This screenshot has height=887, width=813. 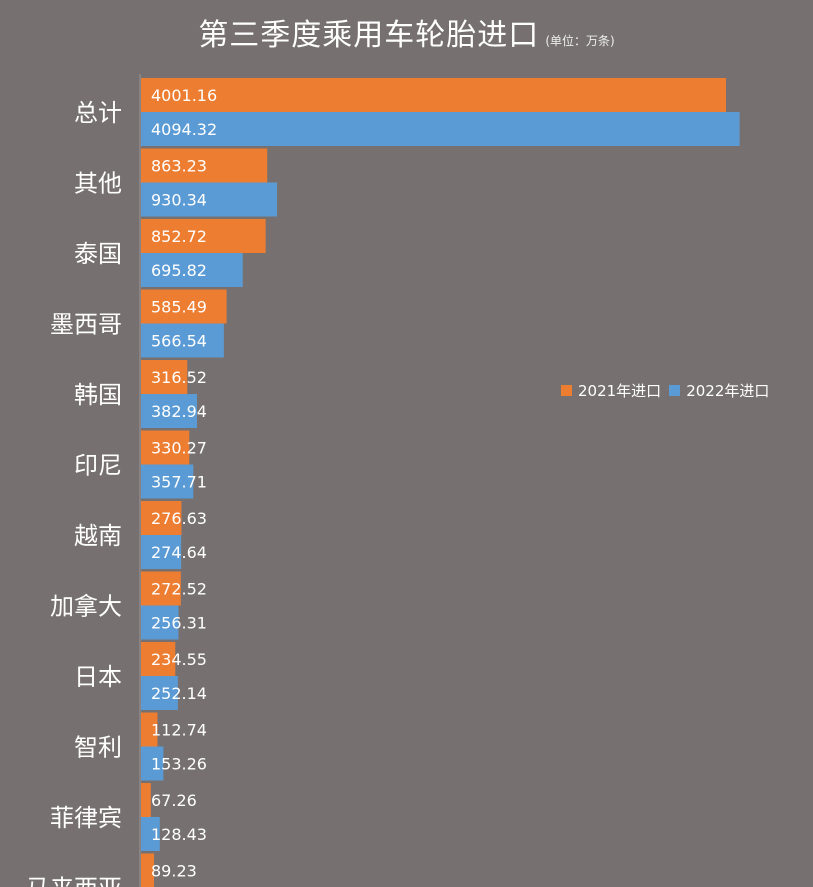 What do you see at coordinates (179, 448) in the screenshot?
I see `data-label: 330.27` at bounding box center [179, 448].